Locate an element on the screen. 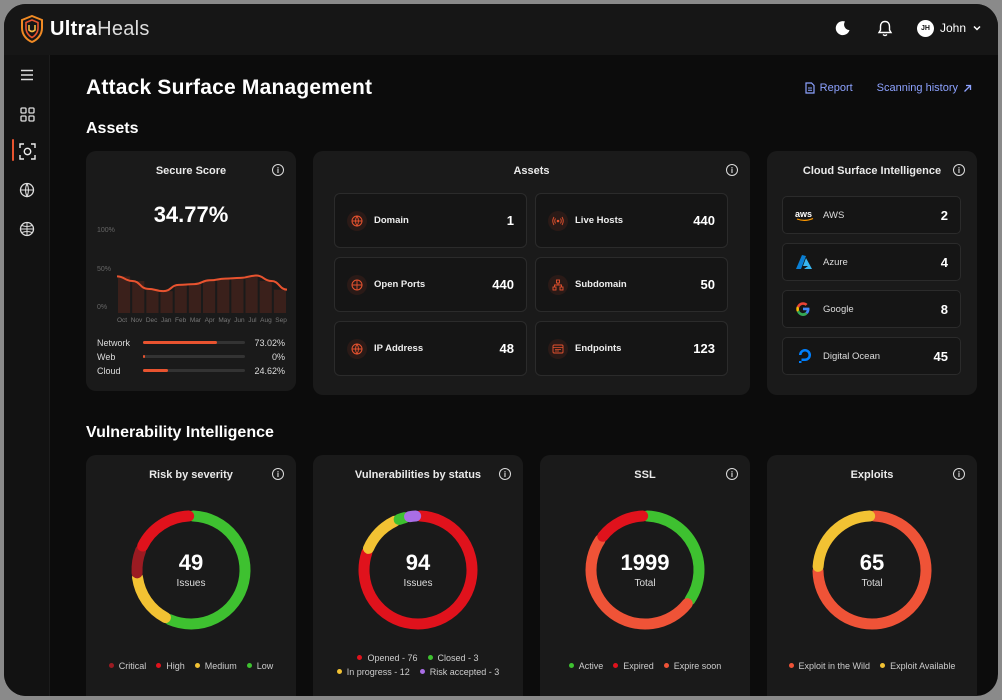 Image resolution: width=1002 pixels, height=700 pixels. donut-segment-risk-accepted is located at coordinates (413, 516).